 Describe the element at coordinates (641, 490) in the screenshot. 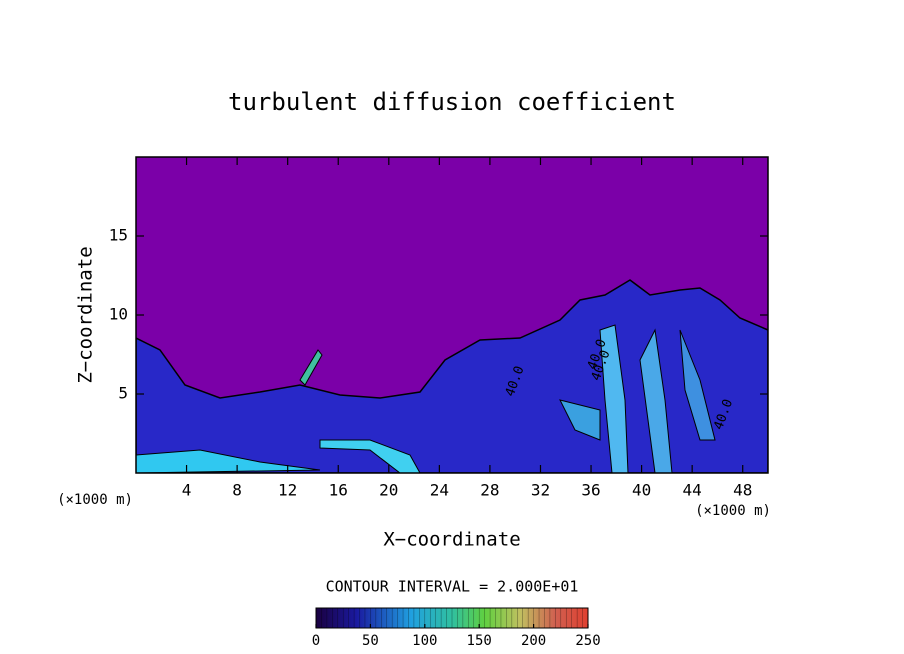

I see `x-tick-label: 40` at that location.